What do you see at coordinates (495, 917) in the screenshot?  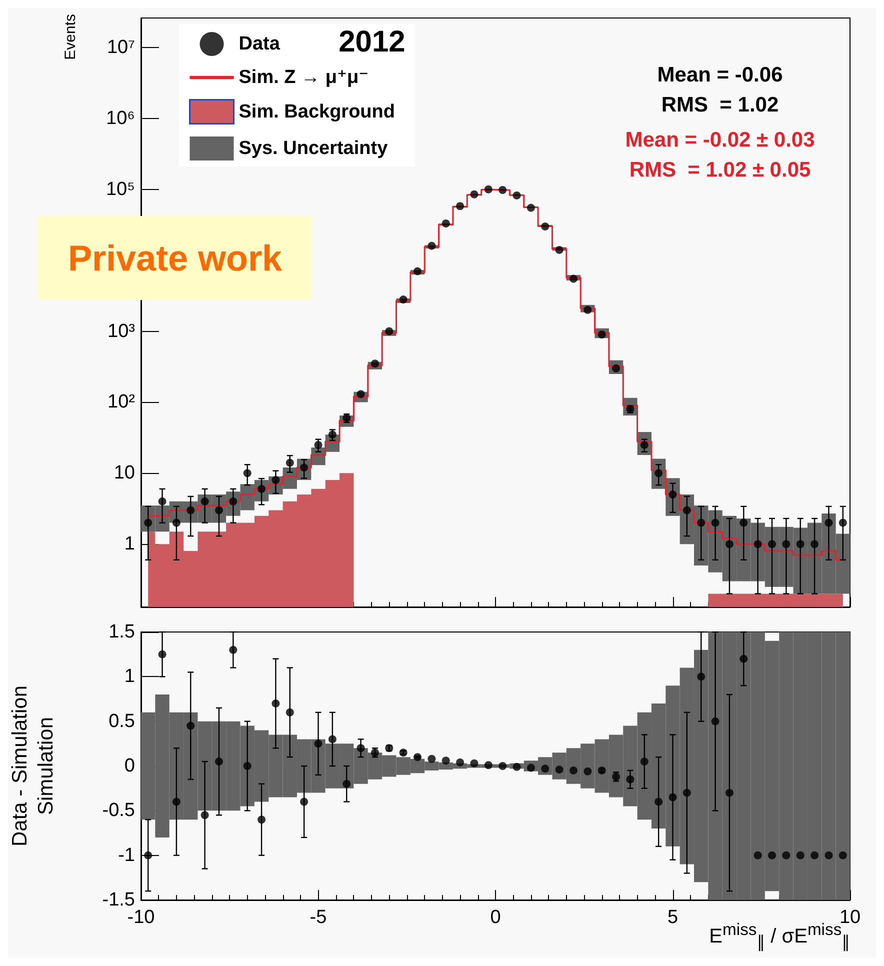 I see `x-tick-label: 0` at bounding box center [495, 917].